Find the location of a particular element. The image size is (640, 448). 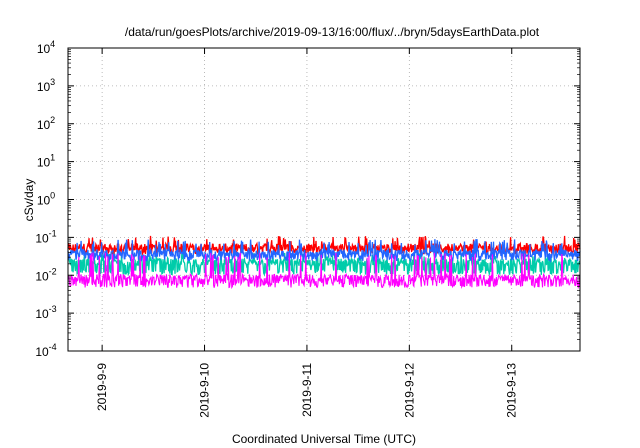

y-tick-exponent: 2 is located at coordinates (52, 120).